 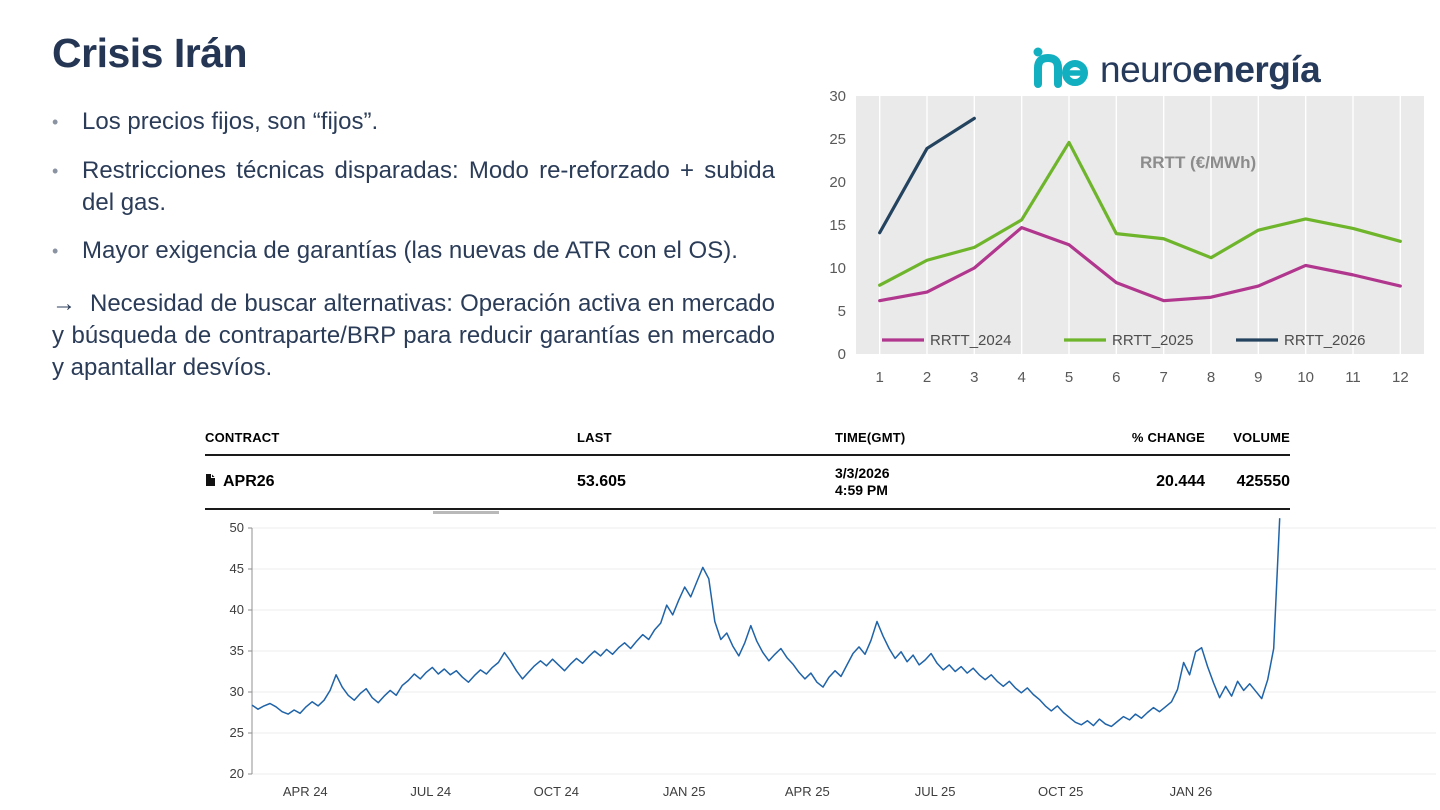 What do you see at coordinates (210, 482) in the screenshot?
I see `contract-document-icon` at bounding box center [210, 482].